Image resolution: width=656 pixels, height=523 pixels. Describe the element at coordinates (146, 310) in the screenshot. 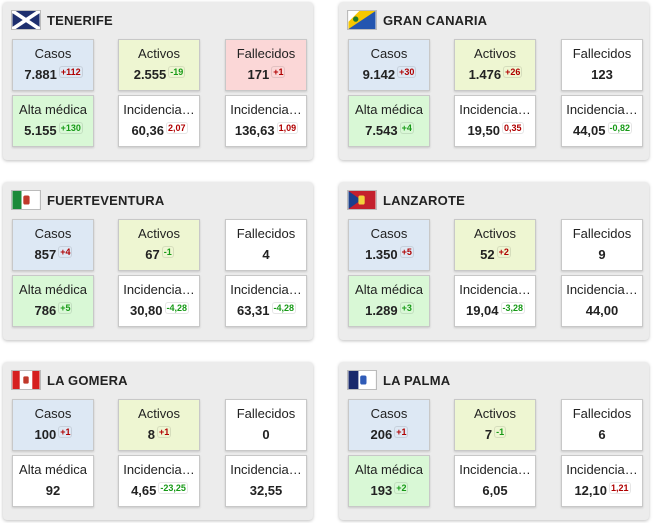

I see `incidencia-value: 30,80` at that location.